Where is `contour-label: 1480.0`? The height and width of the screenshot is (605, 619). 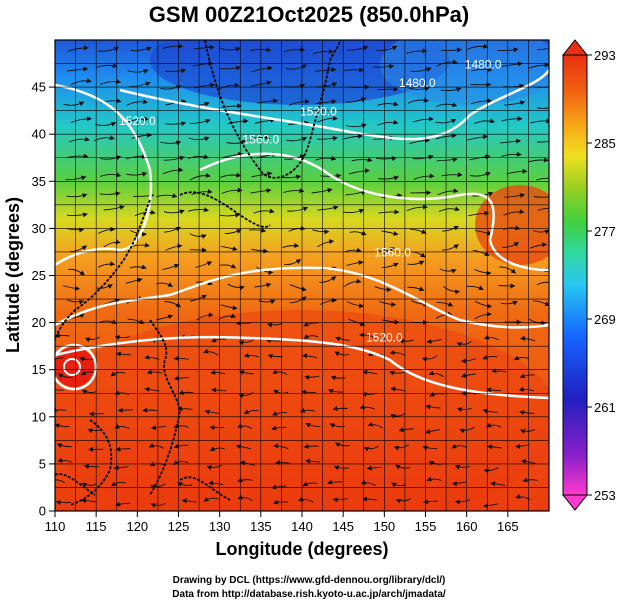
contour-label: 1480.0 is located at coordinates (417, 83).